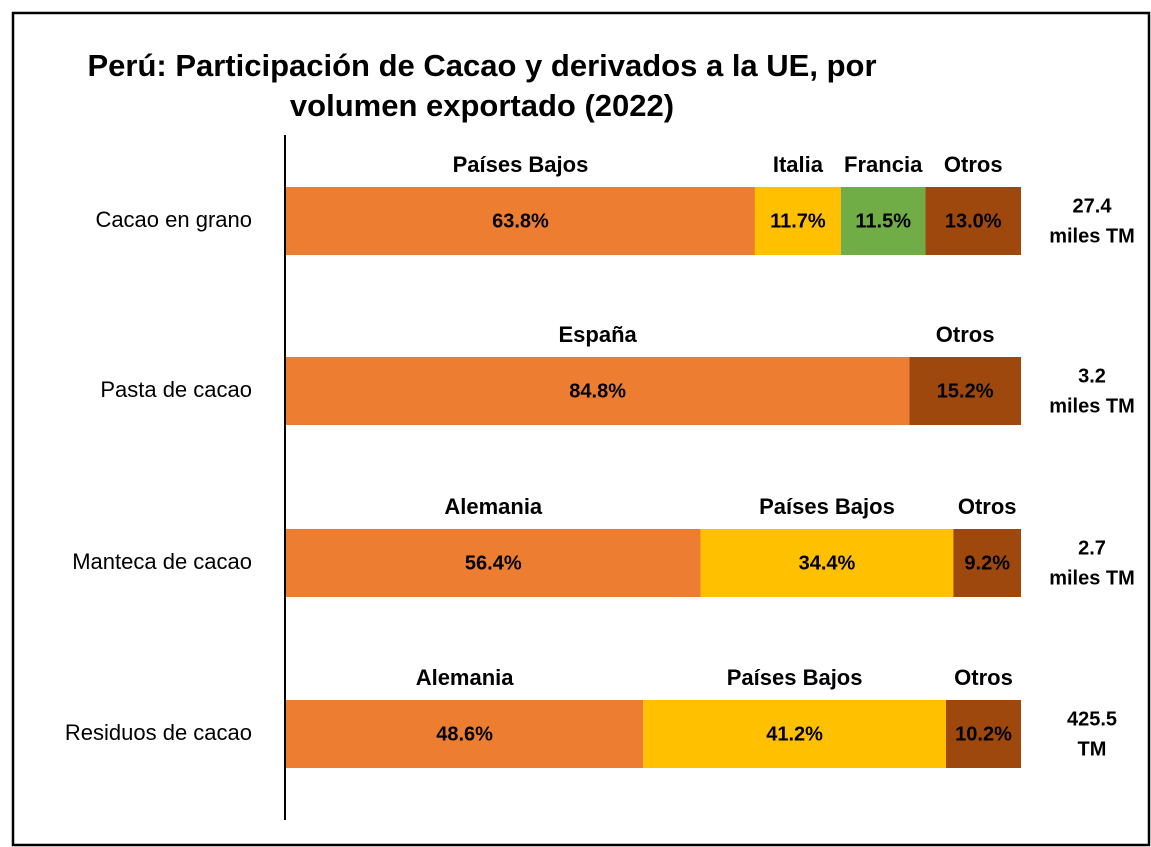 The height and width of the screenshot is (847, 1151). What do you see at coordinates (1092, 548) in the screenshot?
I see `total-label: 2.7` at bounding box center [1092, 548].